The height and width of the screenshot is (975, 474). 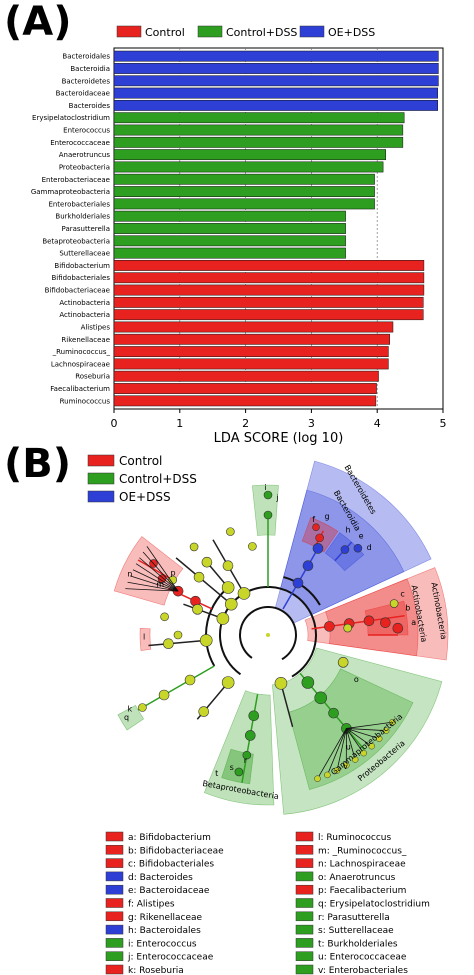 I want to click on bar-label-18: Bifidobacteriales, so click(x=80, y=278).